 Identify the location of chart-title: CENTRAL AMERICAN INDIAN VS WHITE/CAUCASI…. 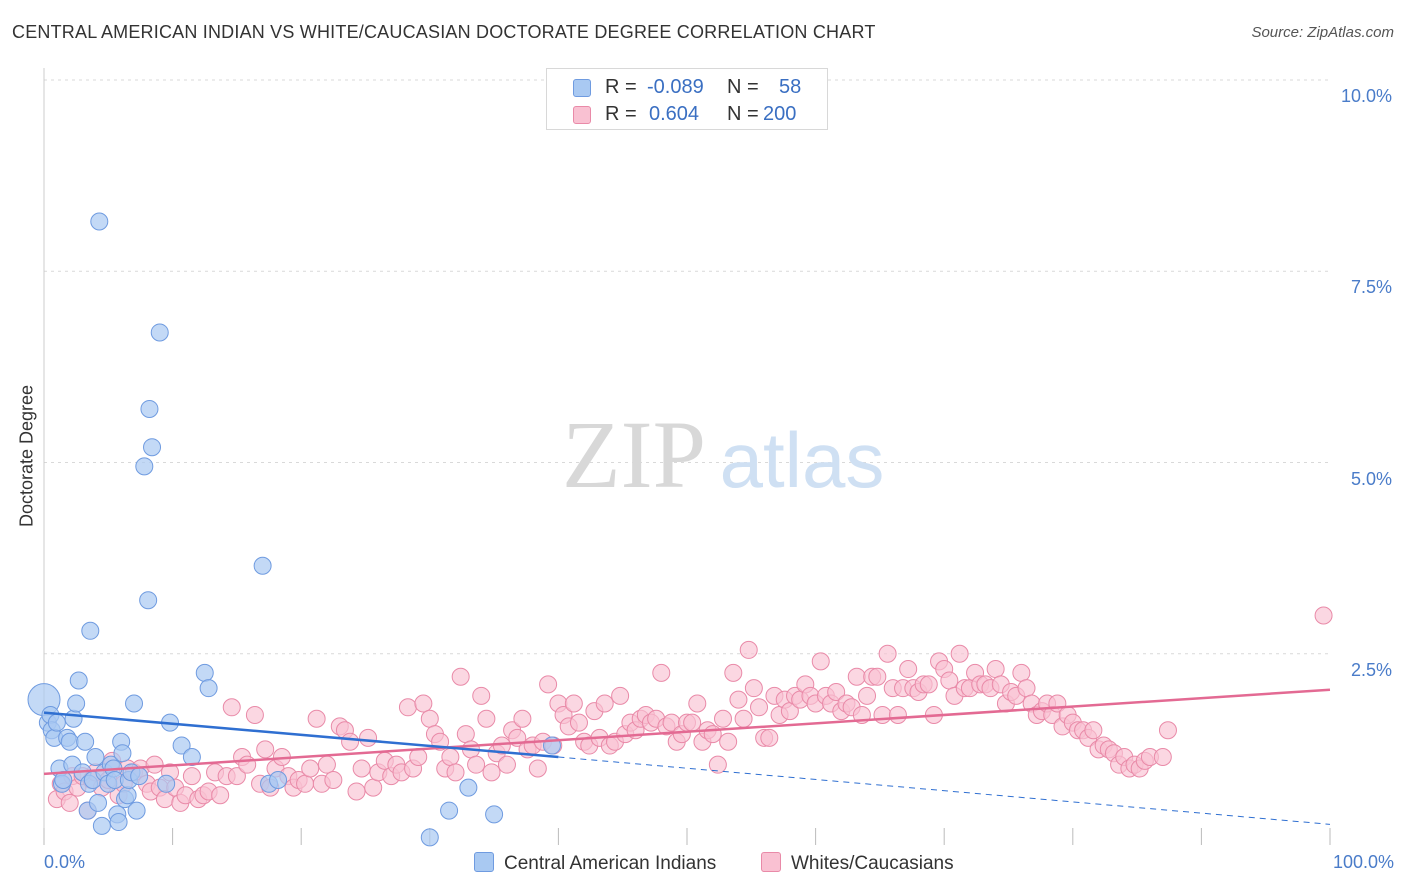
(444, 32).